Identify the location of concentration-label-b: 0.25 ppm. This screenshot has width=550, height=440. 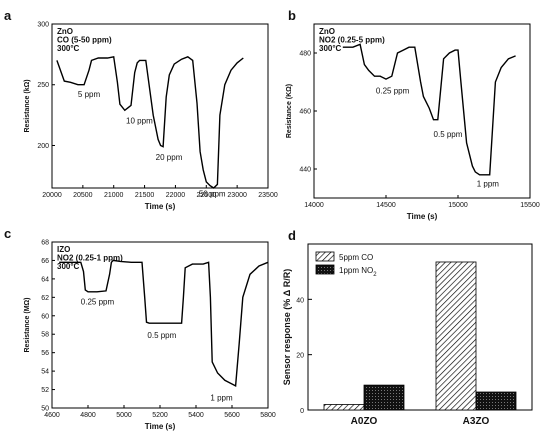
(393, 91).